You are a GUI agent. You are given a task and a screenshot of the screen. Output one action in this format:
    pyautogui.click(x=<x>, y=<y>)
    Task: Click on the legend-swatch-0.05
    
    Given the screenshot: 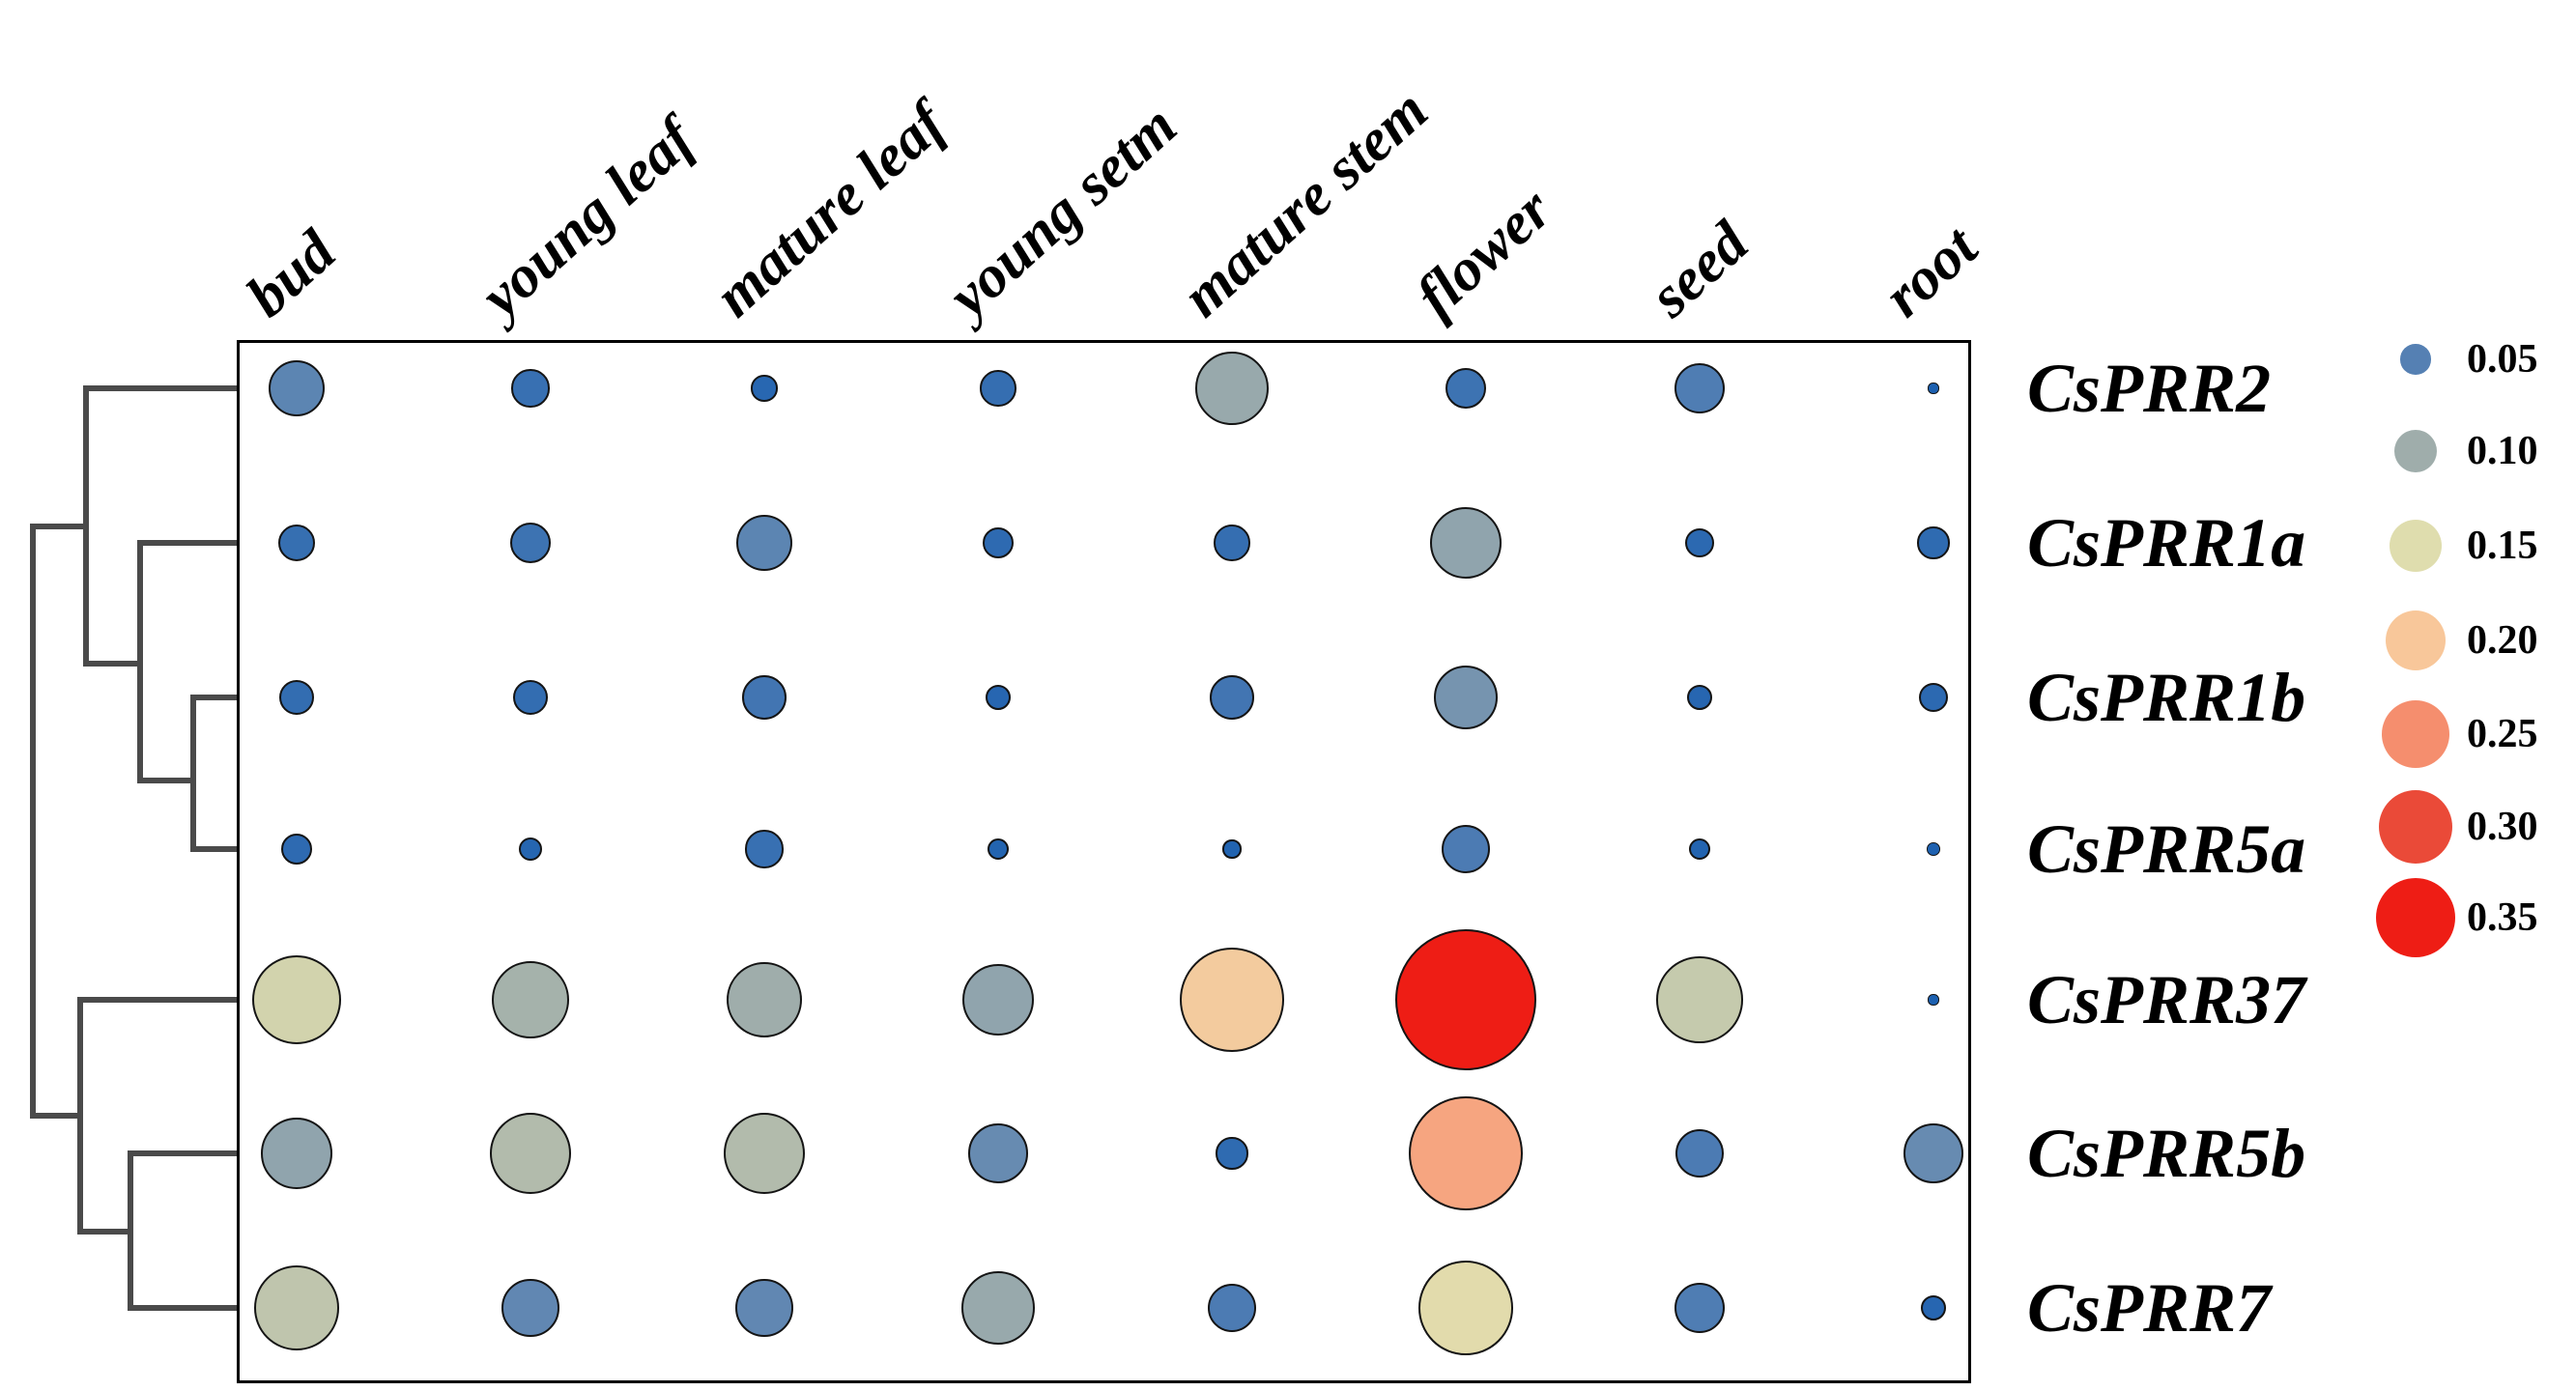 What is the action you would take?
    pyautogui.click(x=2416, y=359)
    